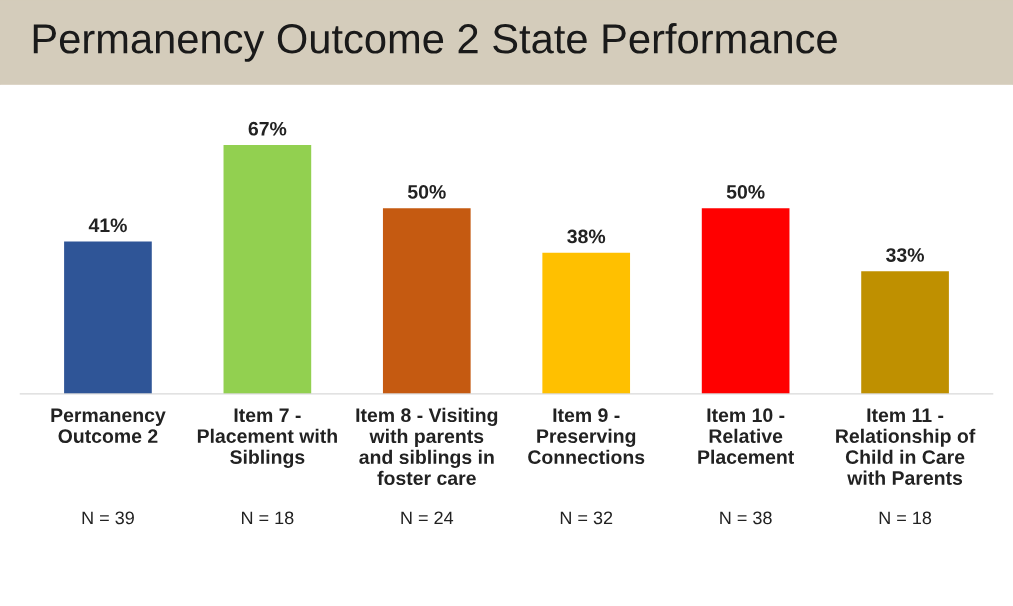 This screenshot has height=606, width=1013. Describe the element at coordinates (586, 236) in the screenshot. I see `data-label: 38%` at that location.